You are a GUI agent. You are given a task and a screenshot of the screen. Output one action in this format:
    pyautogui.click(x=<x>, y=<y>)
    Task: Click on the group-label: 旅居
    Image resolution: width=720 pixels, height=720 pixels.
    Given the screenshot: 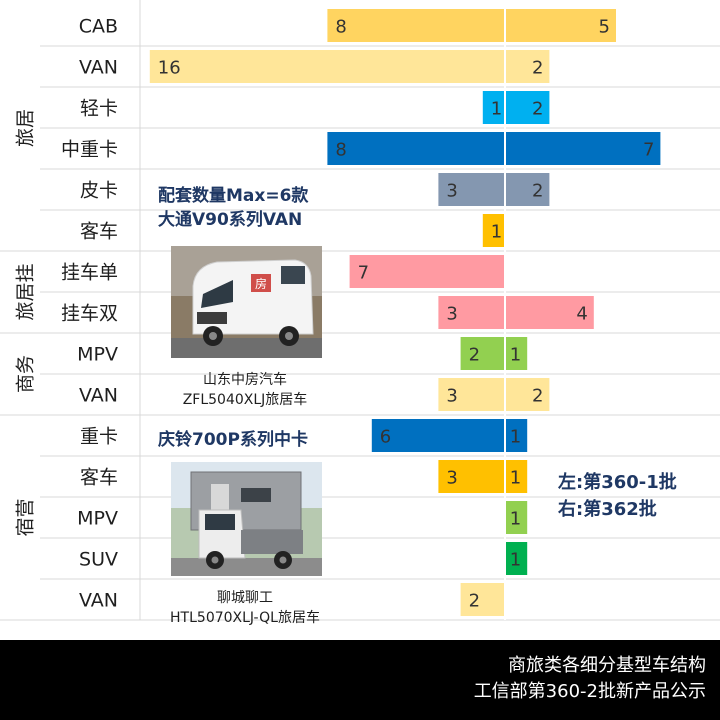 What is the action you would take?
    pyautogui.click(x=26, y=128)
    